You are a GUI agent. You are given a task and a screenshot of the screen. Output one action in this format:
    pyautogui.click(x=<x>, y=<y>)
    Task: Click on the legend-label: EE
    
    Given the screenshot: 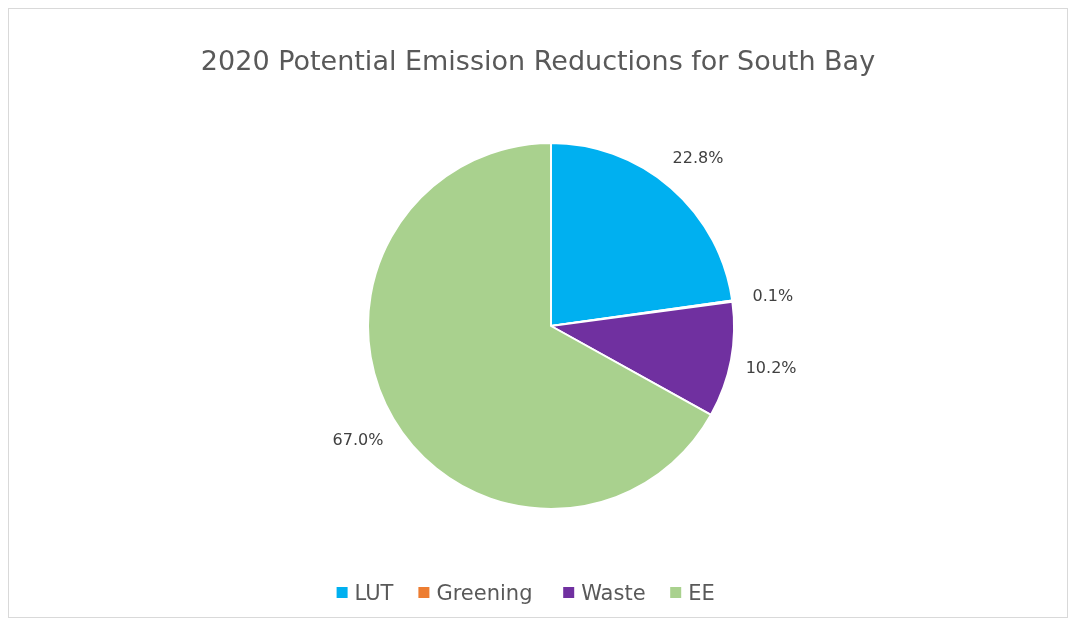 What is the action you would take?
    pyautogui.click(x=701, y=593)
    